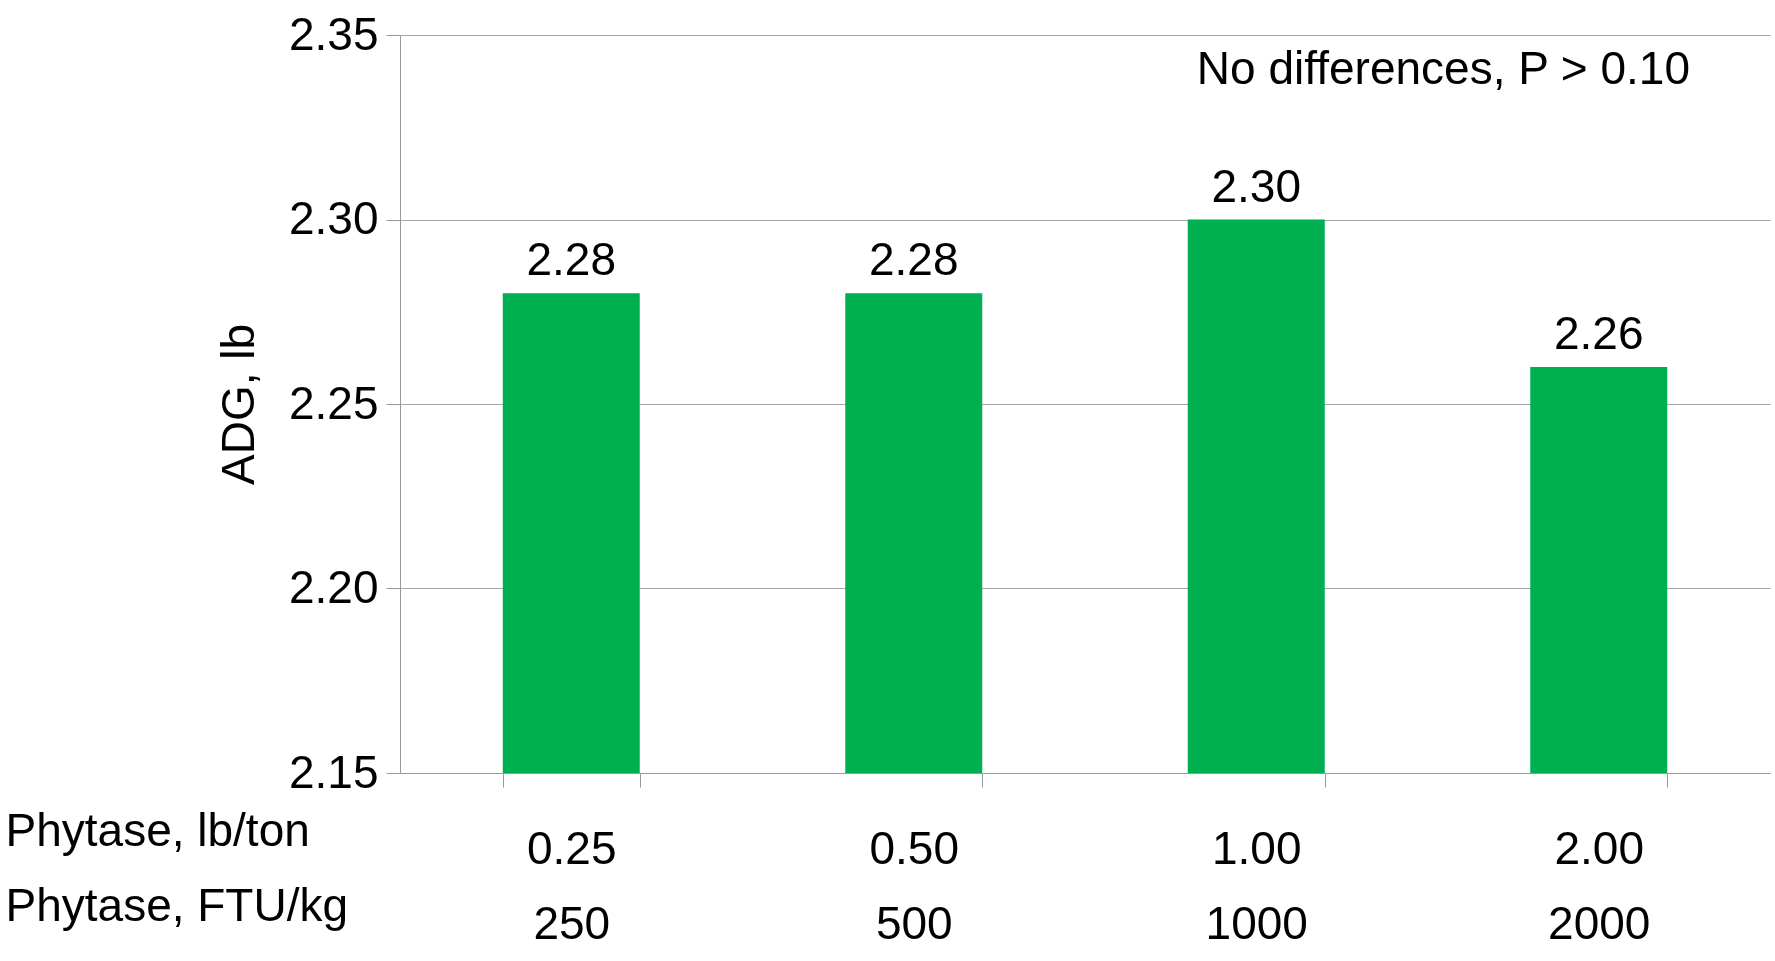 The height and width of the screenshot is (961, 1775). What do you see at coordinates (333, 771) in the screenshot?
I see `y-tick-label: 2.15` at bounding box center [333, 771].